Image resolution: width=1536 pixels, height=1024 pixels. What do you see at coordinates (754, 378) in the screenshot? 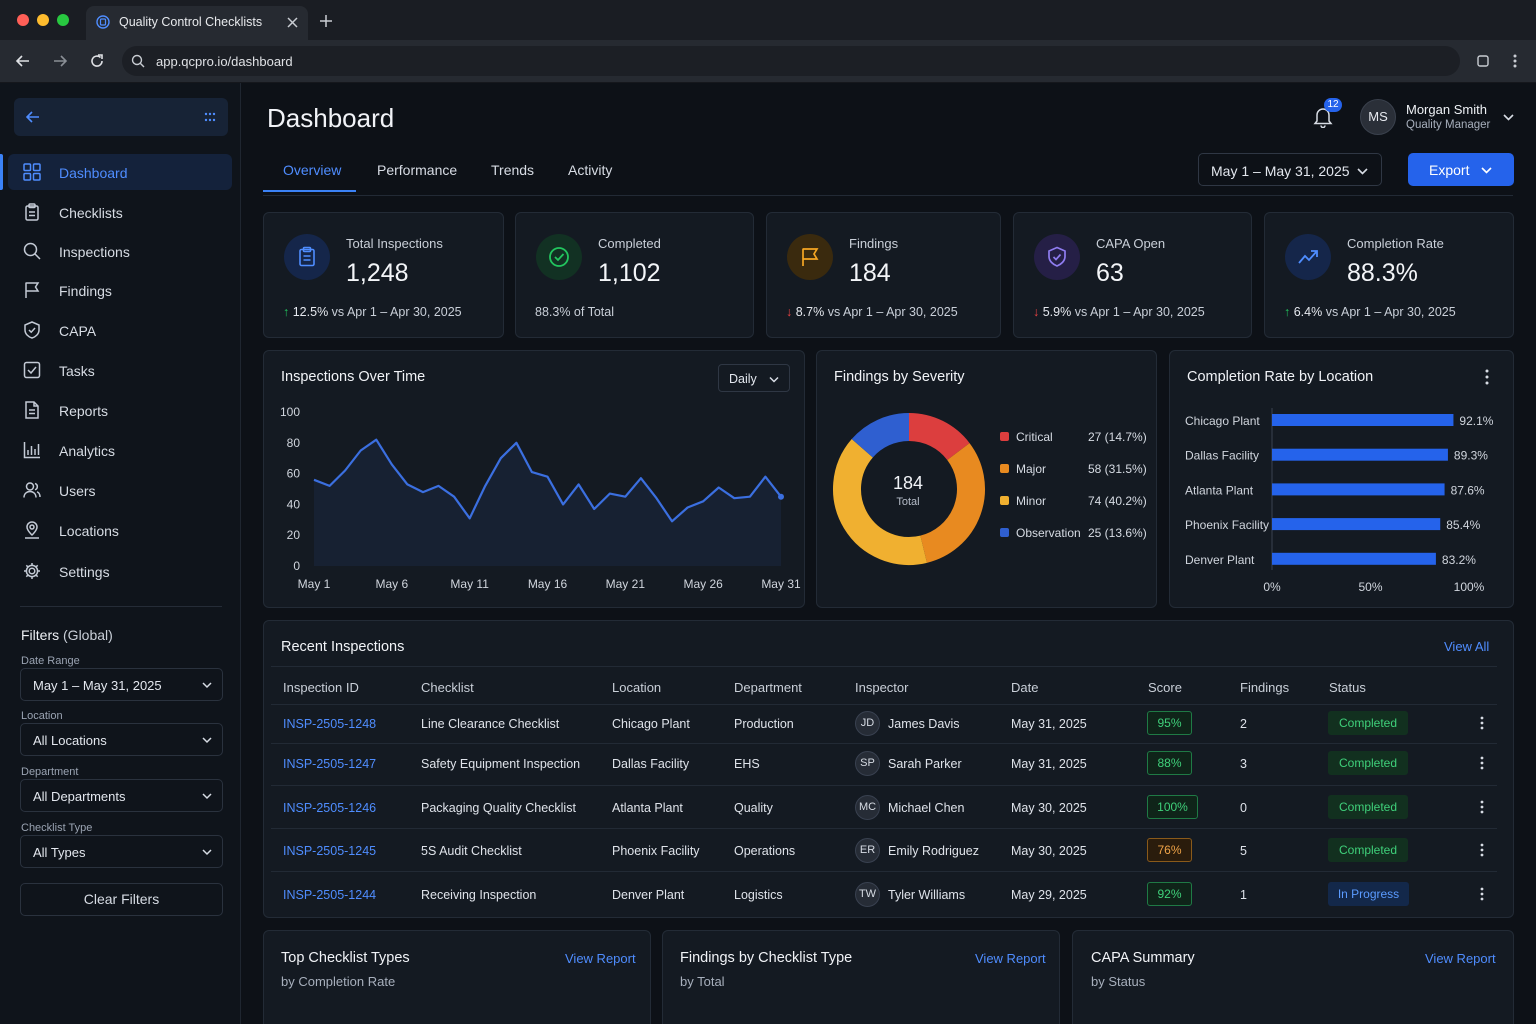
I see `granularity-select: Daily` at bounding box center [754, 378].